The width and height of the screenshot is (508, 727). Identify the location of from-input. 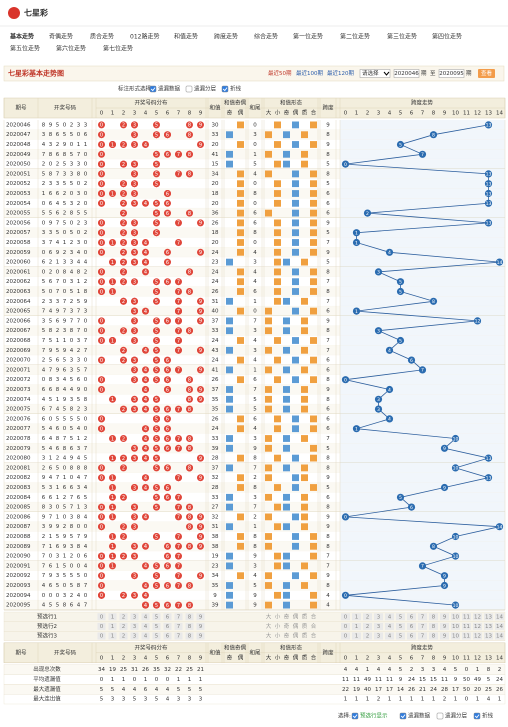
(406, 73).